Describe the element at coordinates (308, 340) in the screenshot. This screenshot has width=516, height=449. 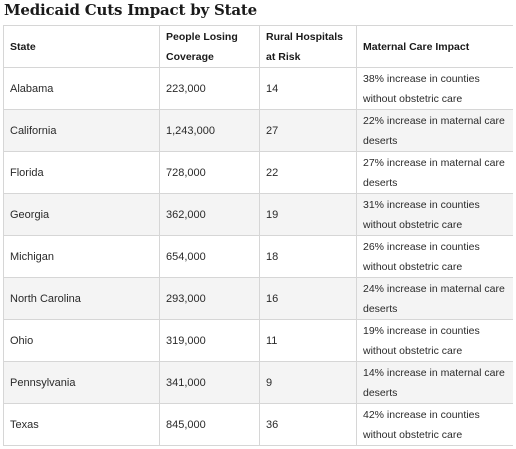
I see `cell-hospitals: 11` at that location.